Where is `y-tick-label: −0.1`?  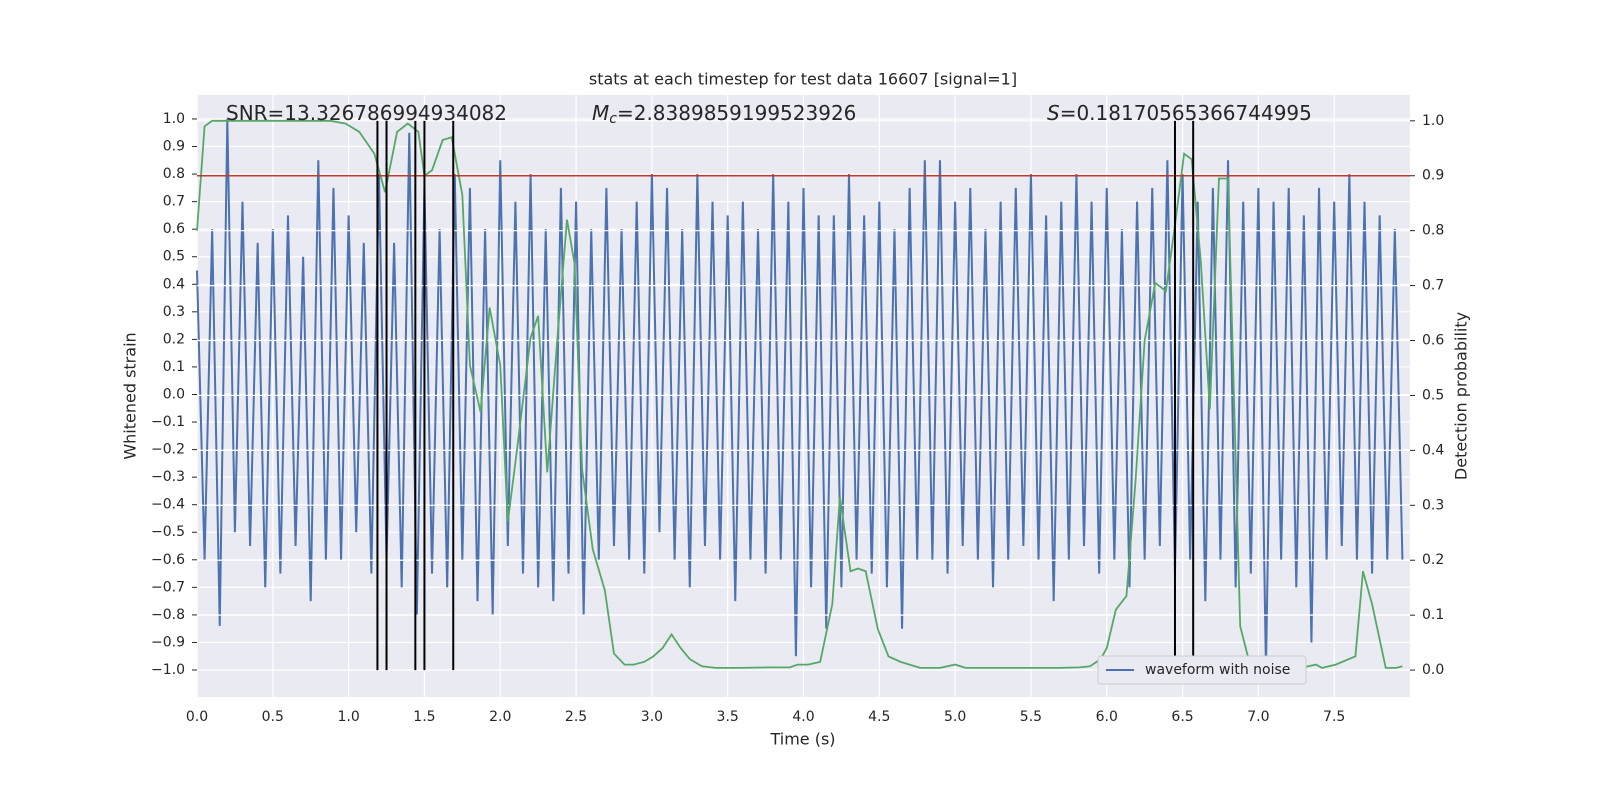 y-tick-label: −0.1 is located at coordinates (168, 422).